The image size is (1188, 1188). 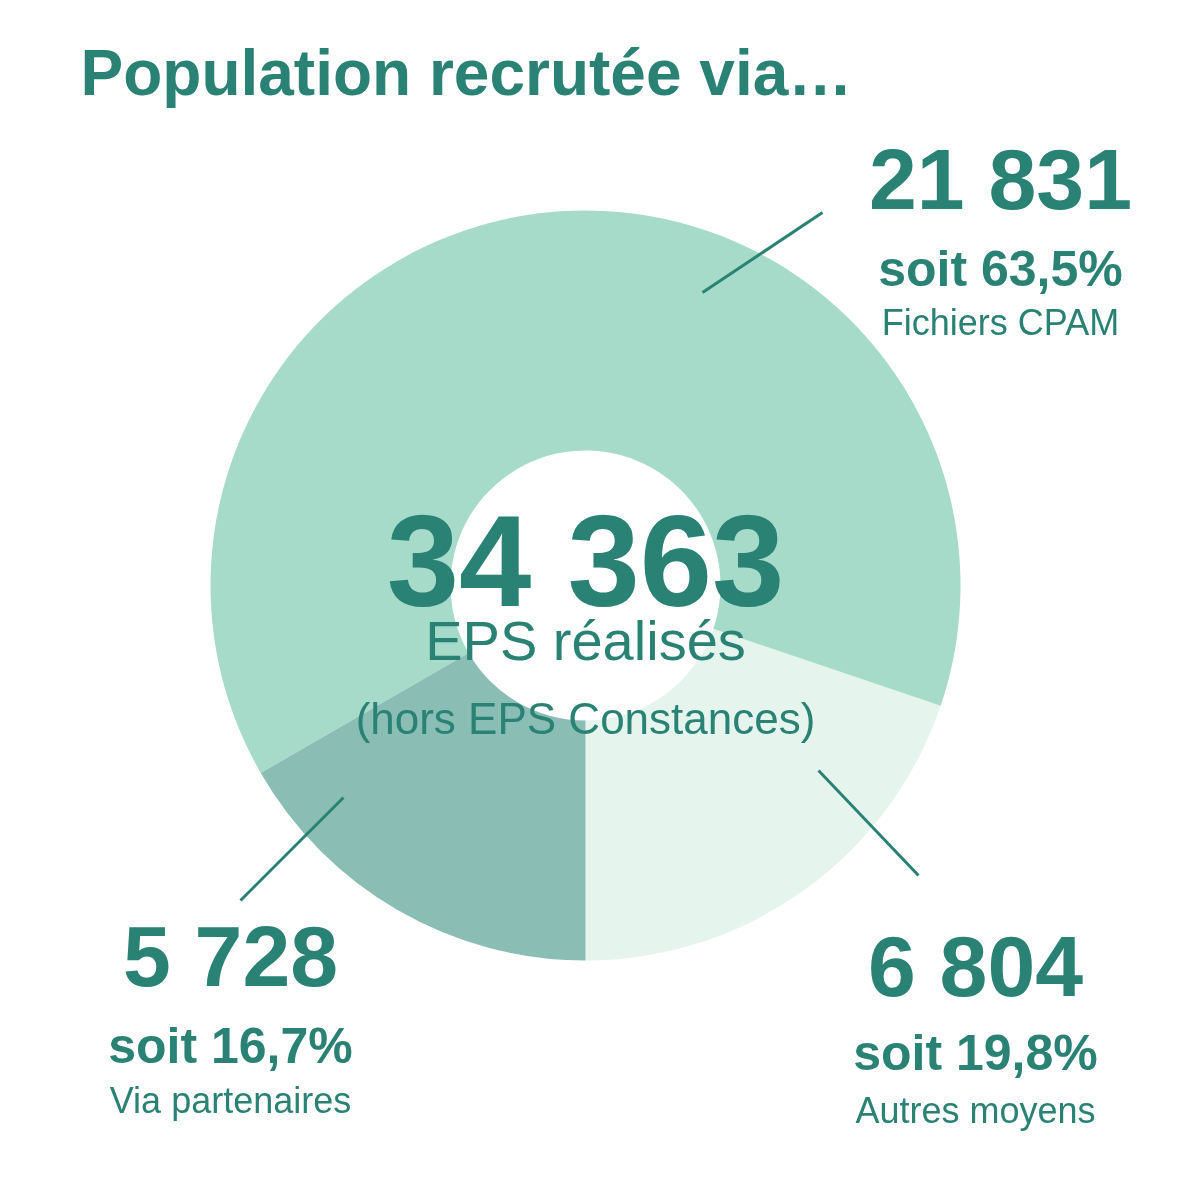 I want to click on text: soit 16,7%, so click(x=230, y=1045).